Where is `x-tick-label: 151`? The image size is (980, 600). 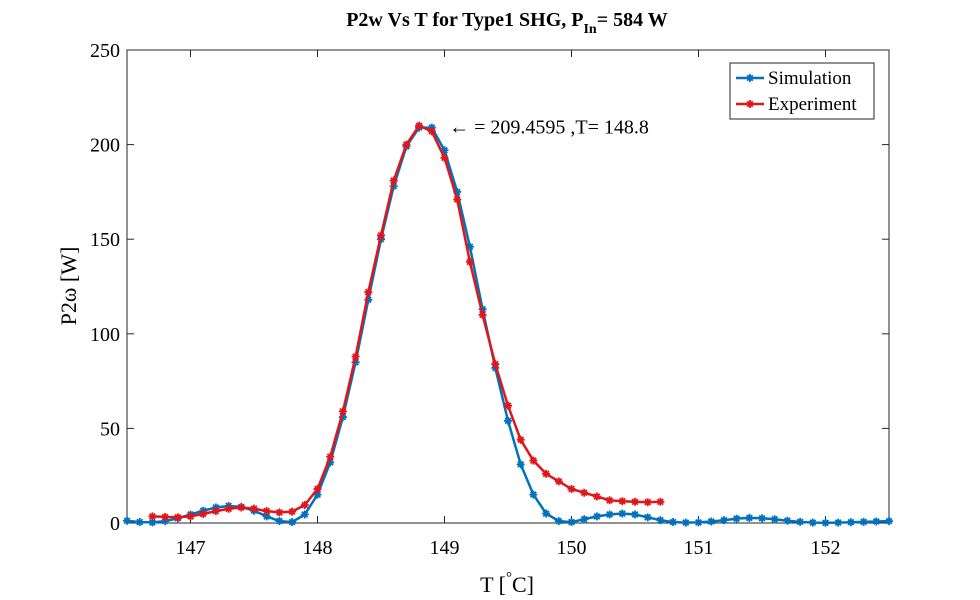 x-tick-label: 151 is located at coordinates (699, 548).